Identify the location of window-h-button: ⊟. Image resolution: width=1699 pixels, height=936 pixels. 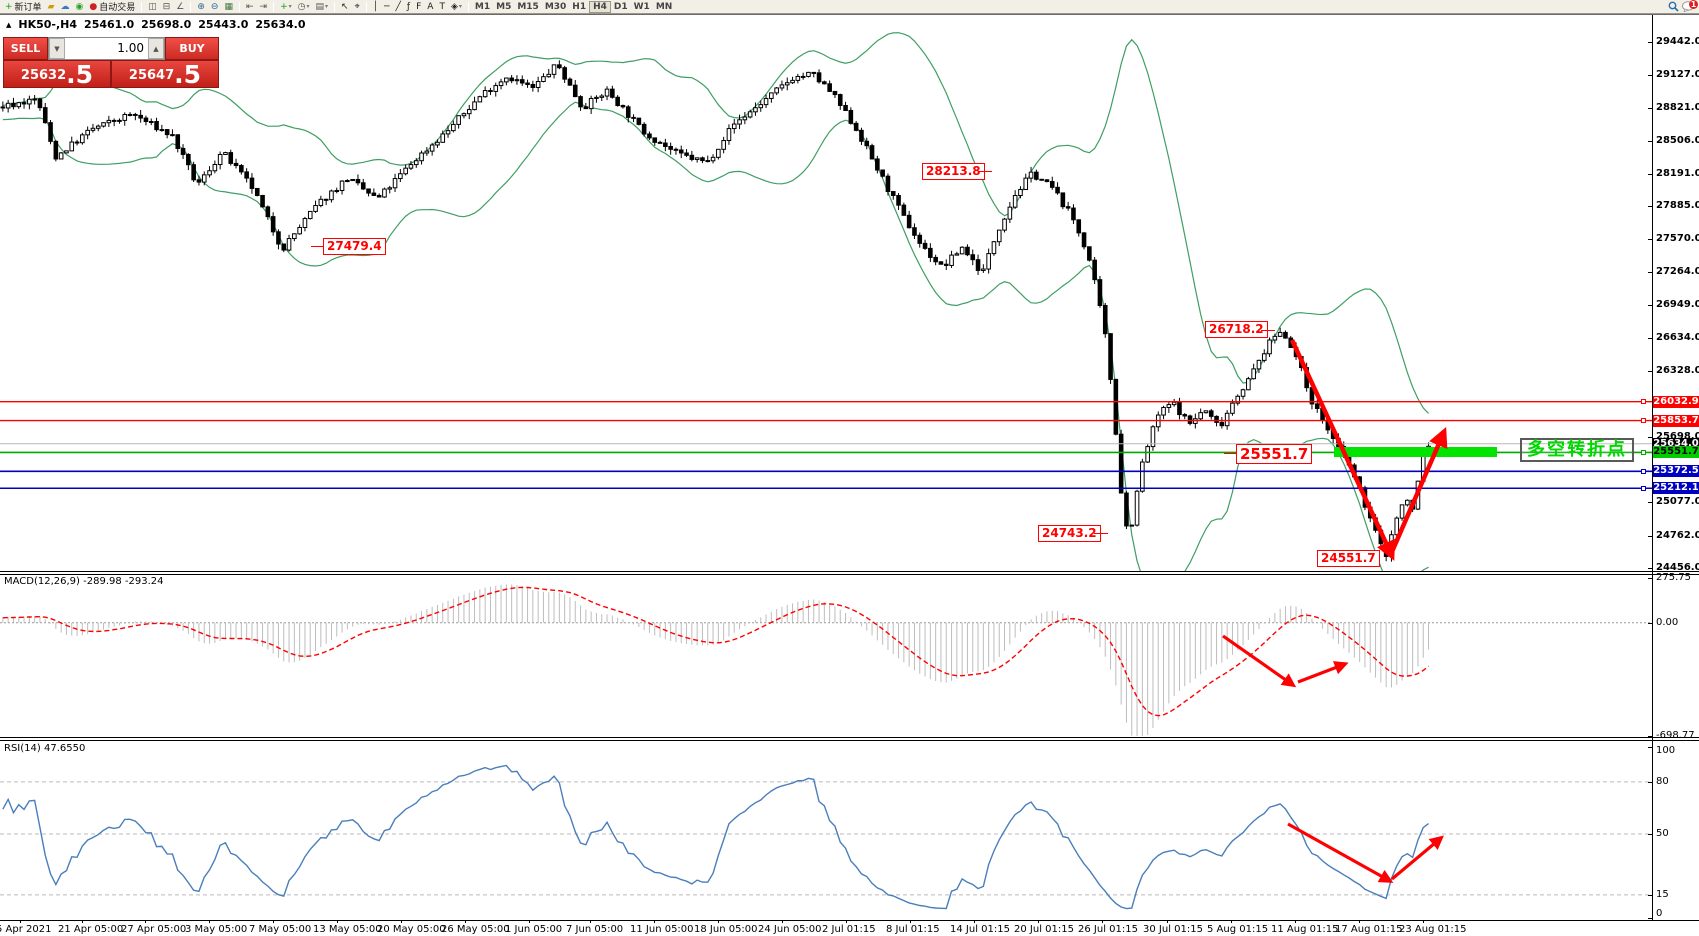
(167, 7).